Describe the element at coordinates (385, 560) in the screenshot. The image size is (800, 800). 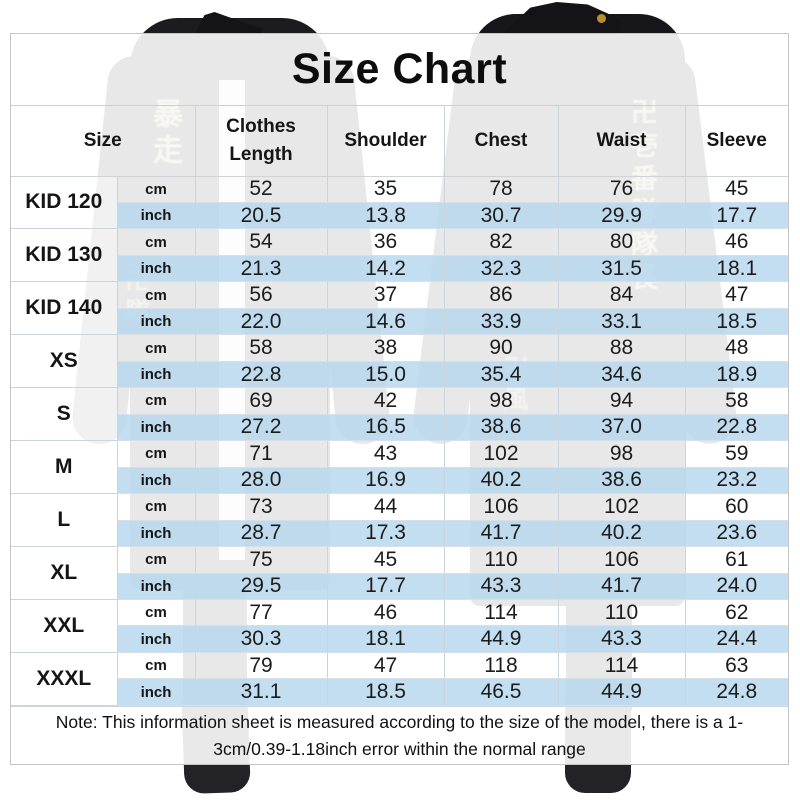
I see `value-cell: 45` at that location.